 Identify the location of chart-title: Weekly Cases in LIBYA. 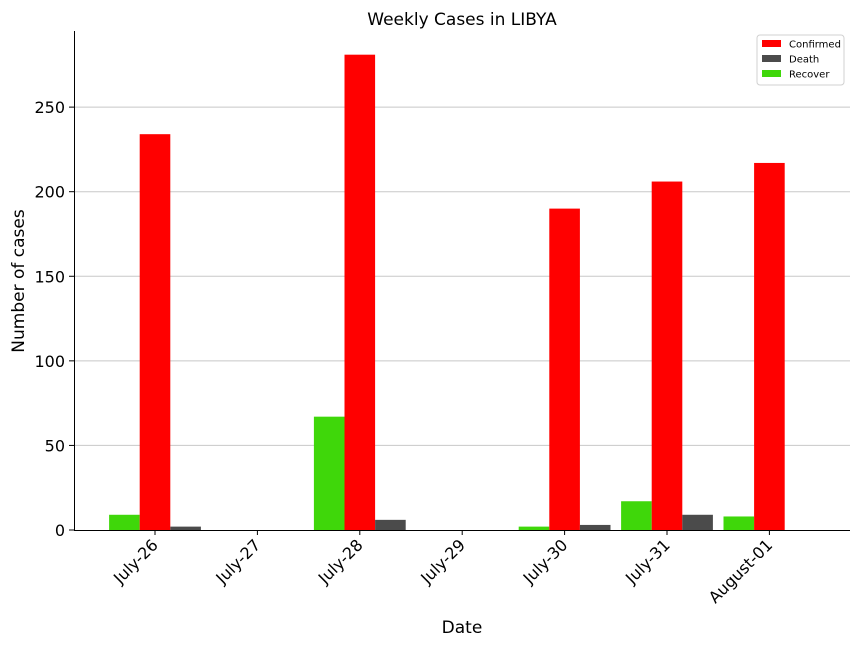
(462, 20).